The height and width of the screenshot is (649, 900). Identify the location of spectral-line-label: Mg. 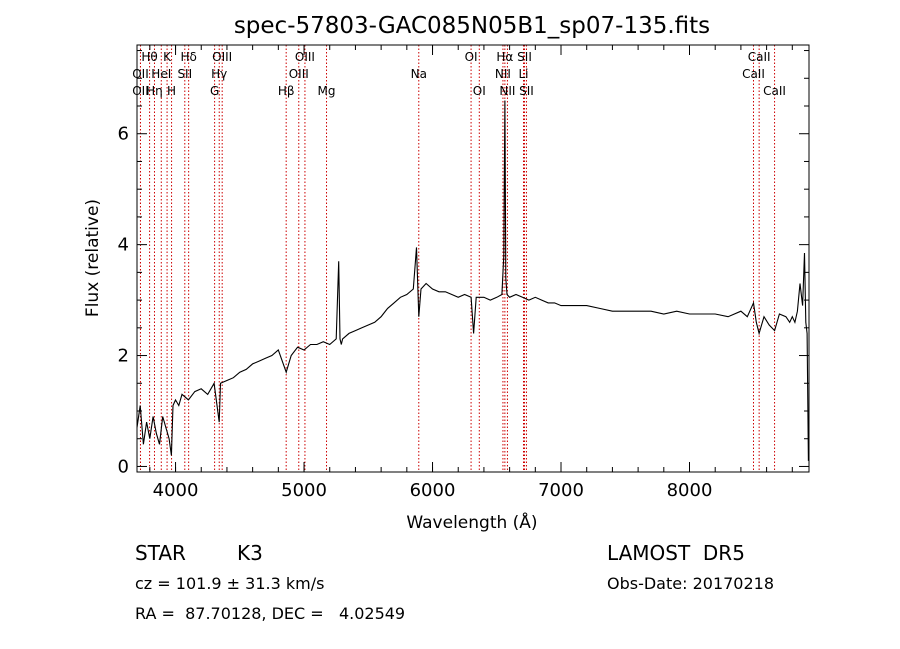
(327, 91).